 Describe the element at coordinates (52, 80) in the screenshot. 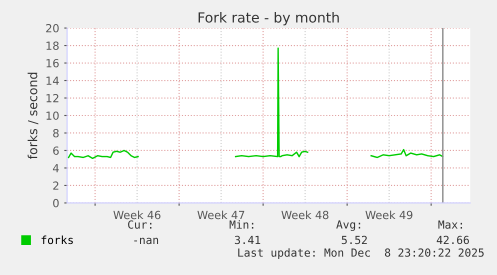

I see `y-tick-label: 14` at that location.